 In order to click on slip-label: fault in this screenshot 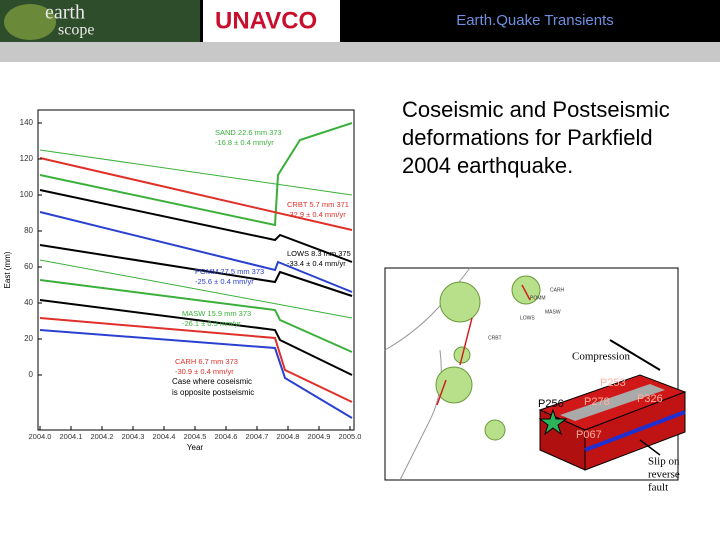, I will do `click(658, 488)`.